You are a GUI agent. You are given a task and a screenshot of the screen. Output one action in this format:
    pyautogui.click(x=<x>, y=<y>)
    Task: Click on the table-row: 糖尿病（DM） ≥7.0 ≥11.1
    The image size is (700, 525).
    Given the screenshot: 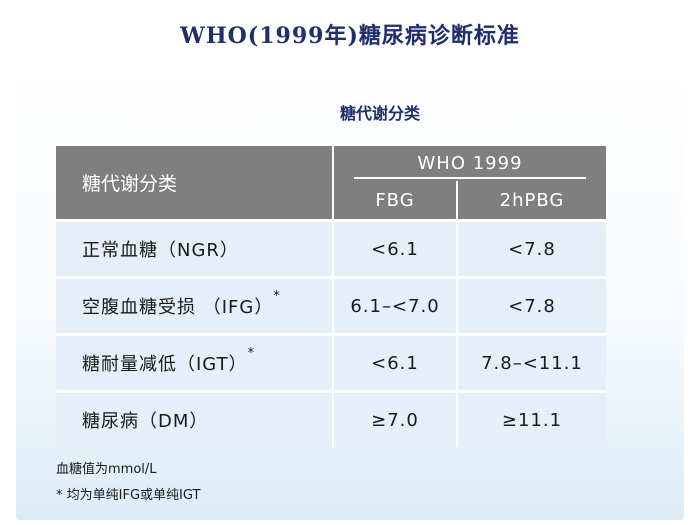 What is the action you would take?
    pyautogui.click(x=331, y=418)
    